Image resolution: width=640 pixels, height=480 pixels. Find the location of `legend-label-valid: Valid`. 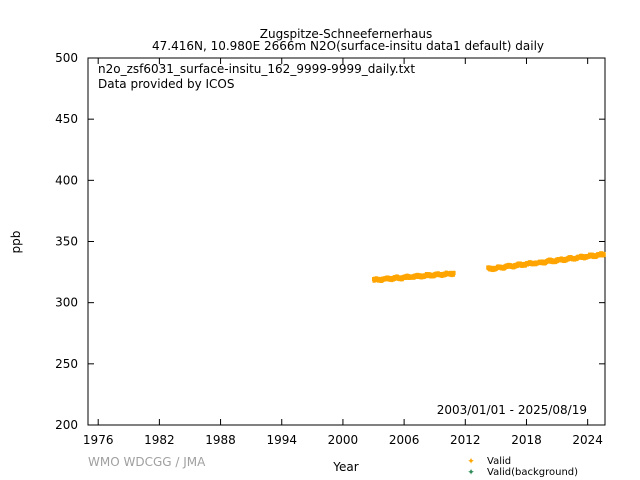

legend-label-valid: Valid is located at coordinates (499, 461).